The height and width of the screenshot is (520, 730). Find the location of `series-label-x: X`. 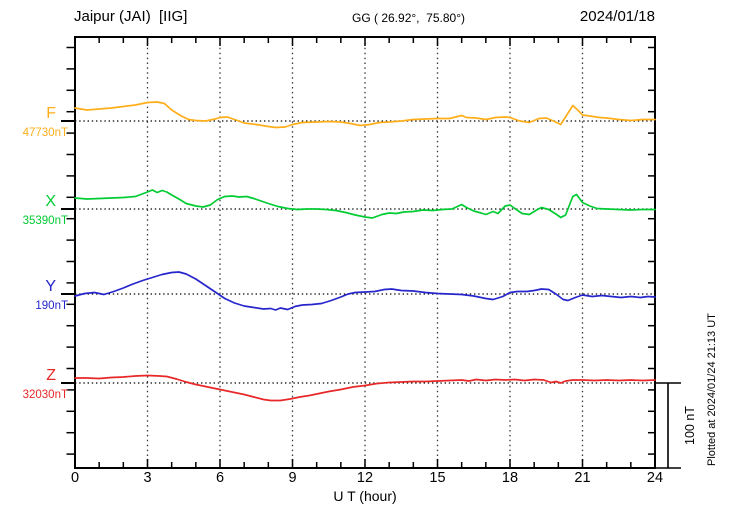

series-label-x: X is located at coordinates (50, 201).